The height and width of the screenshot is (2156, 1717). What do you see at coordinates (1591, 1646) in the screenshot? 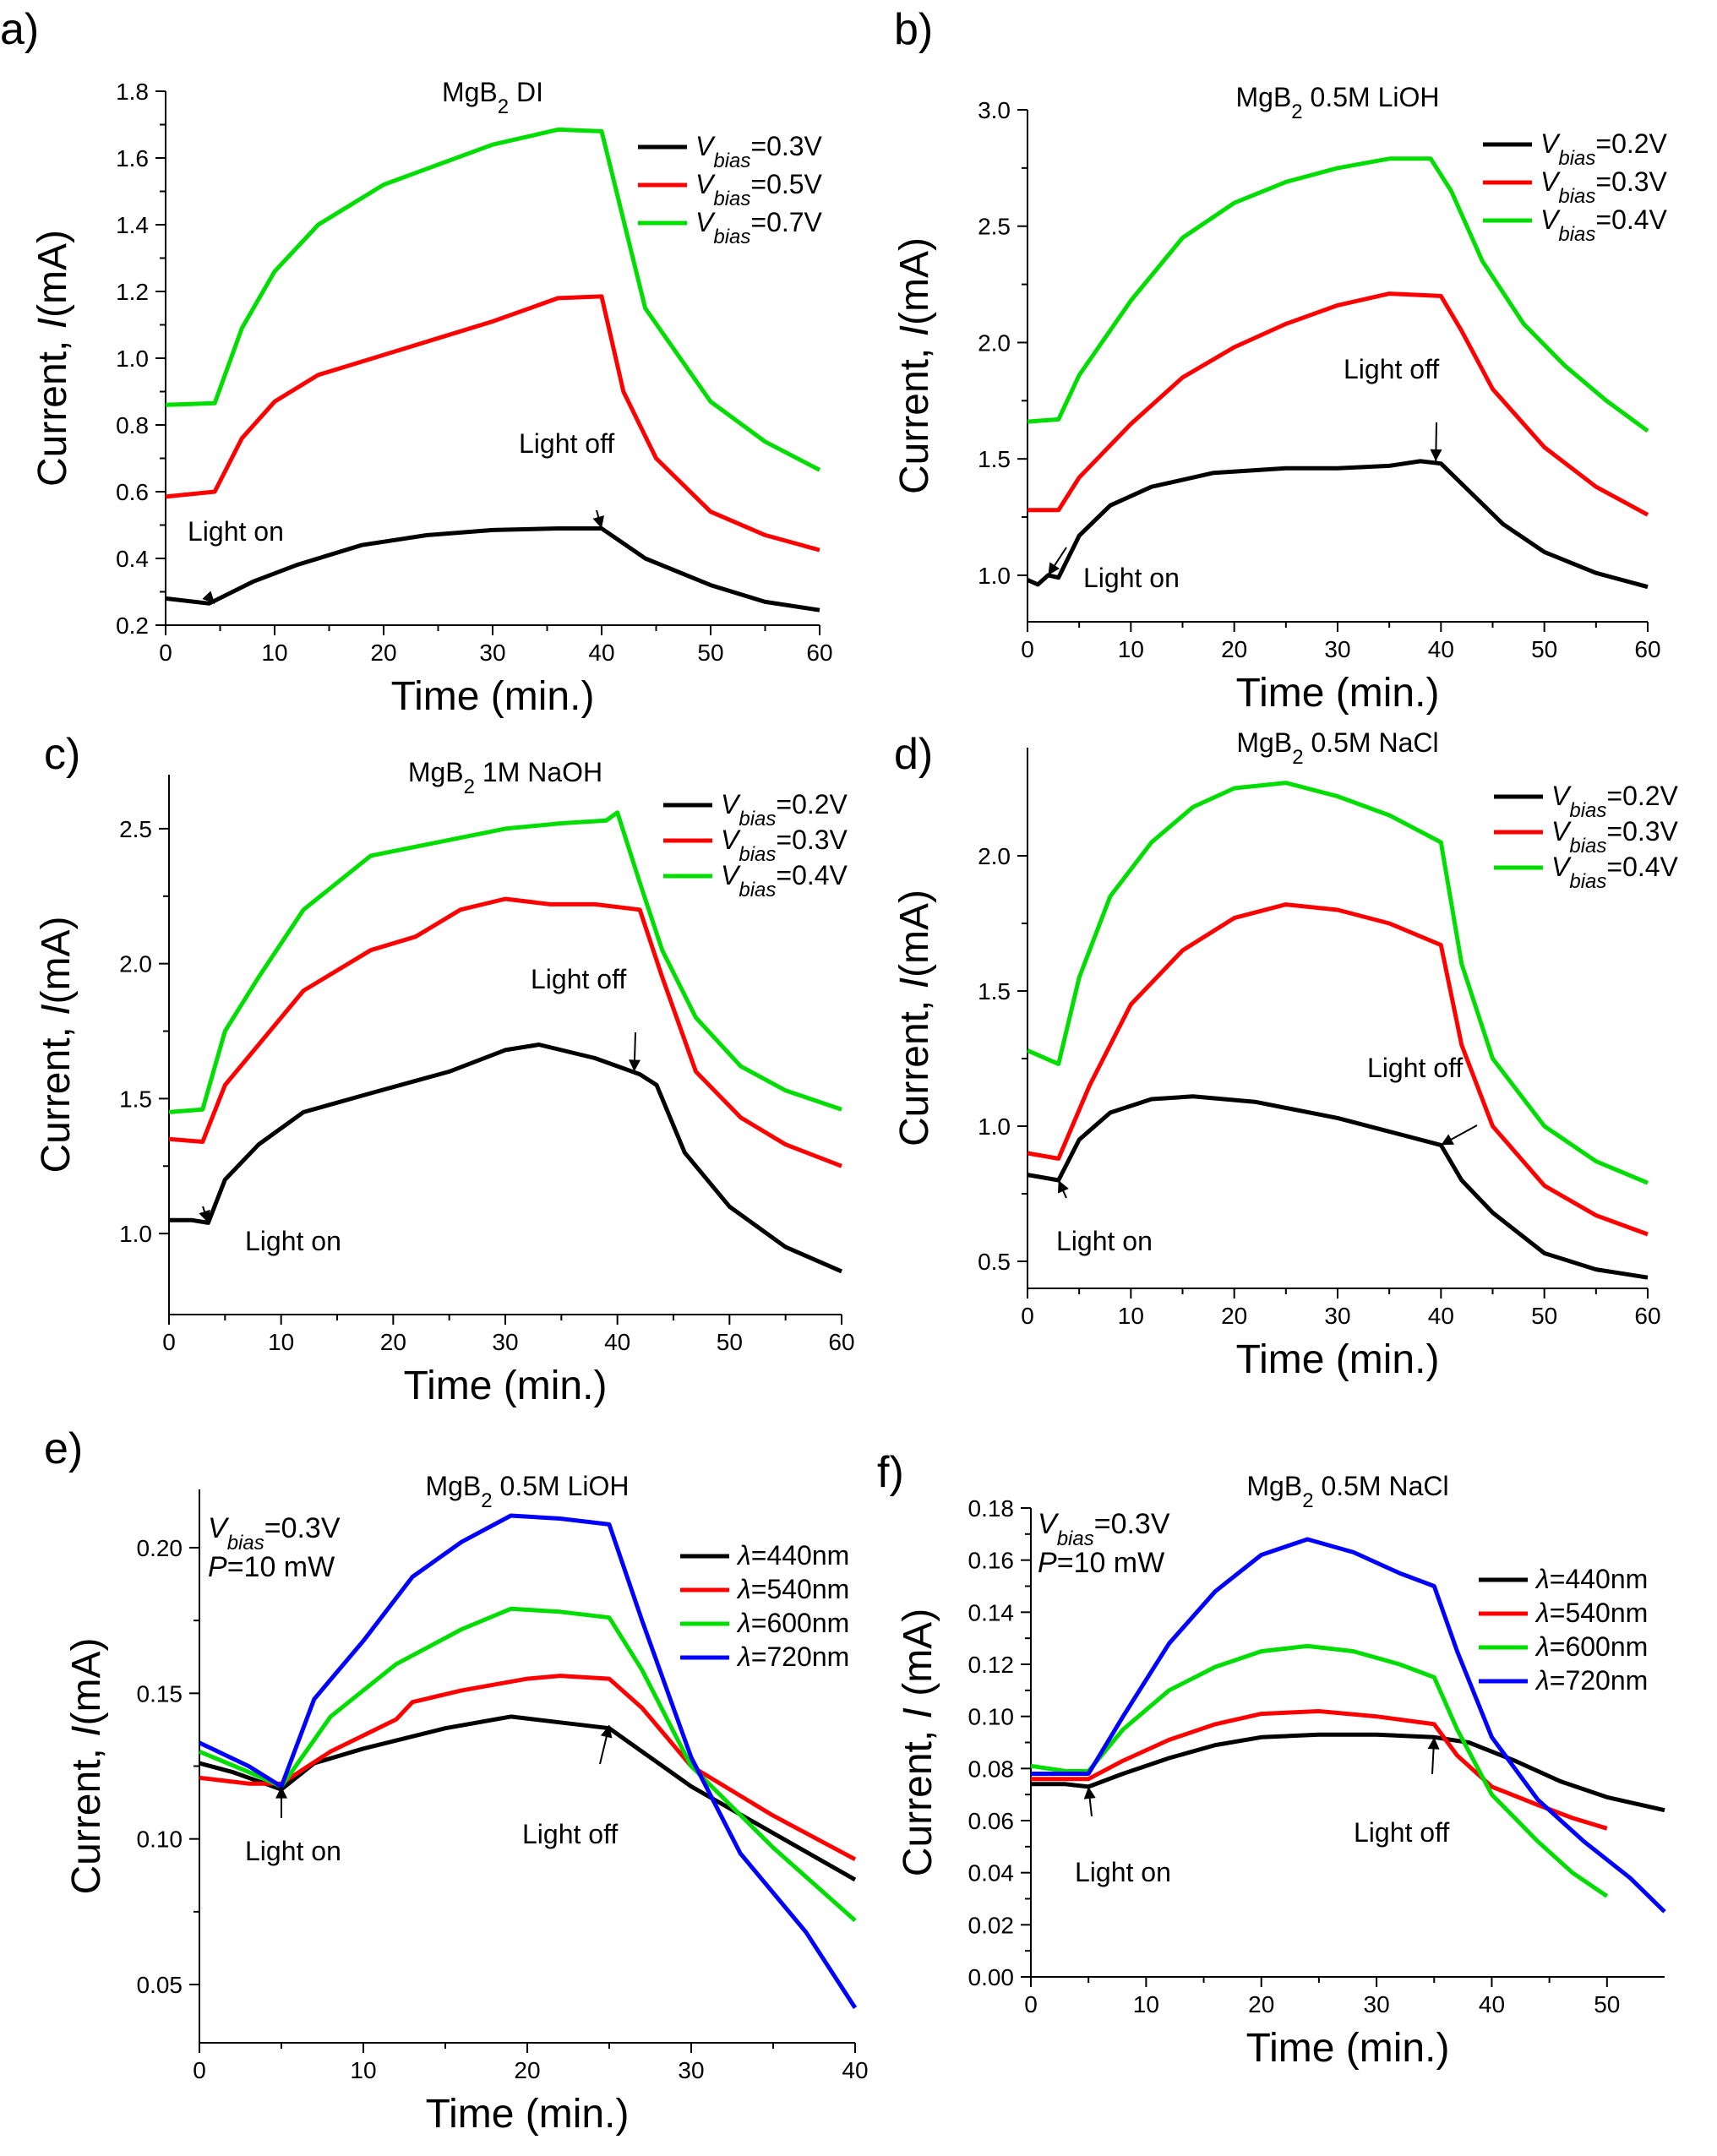
I see `legend-entry-3: λ=600nm` at bounding box center [1591, 1646].